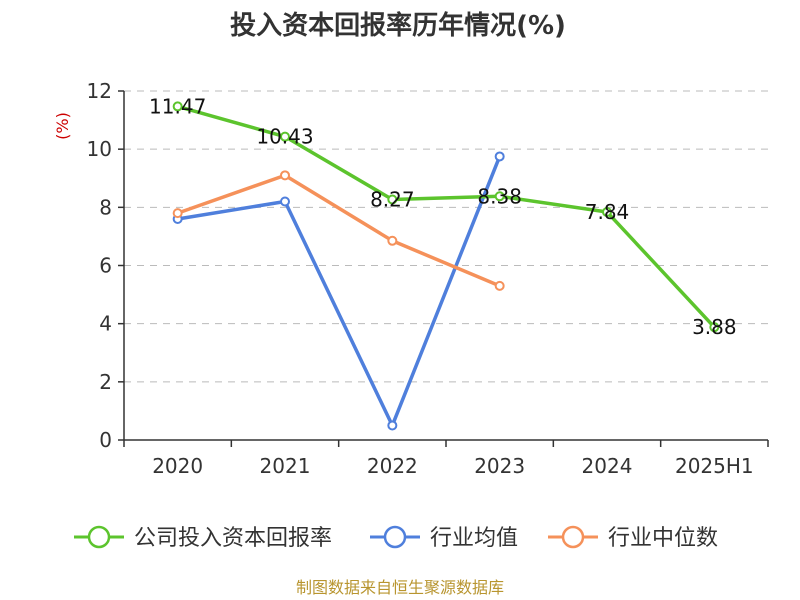  I want to click on data-point-s0-2023, so click(499, 196).